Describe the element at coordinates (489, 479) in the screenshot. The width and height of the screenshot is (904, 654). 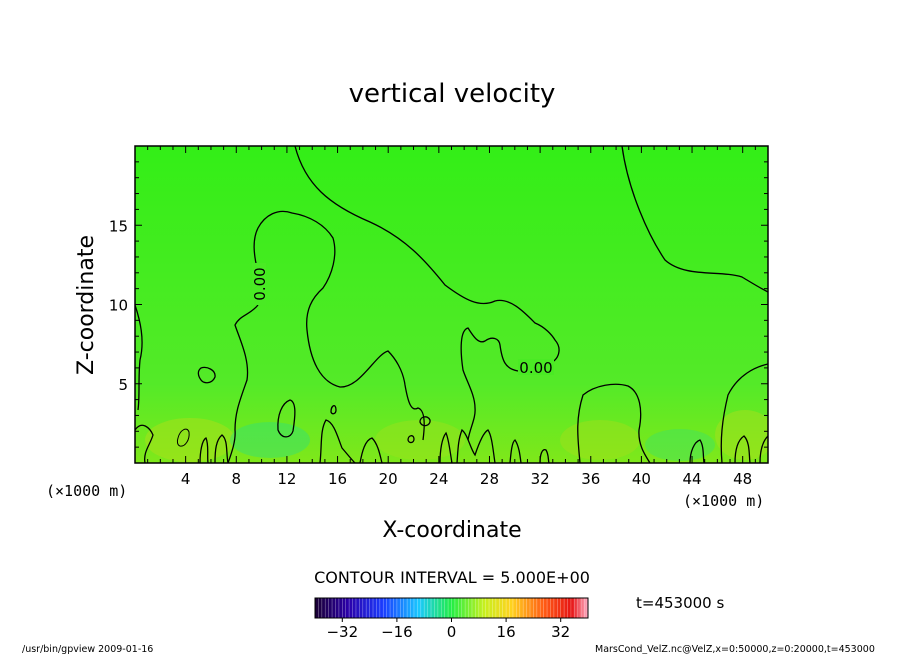
I see `x-tick-label: 28` at that location.